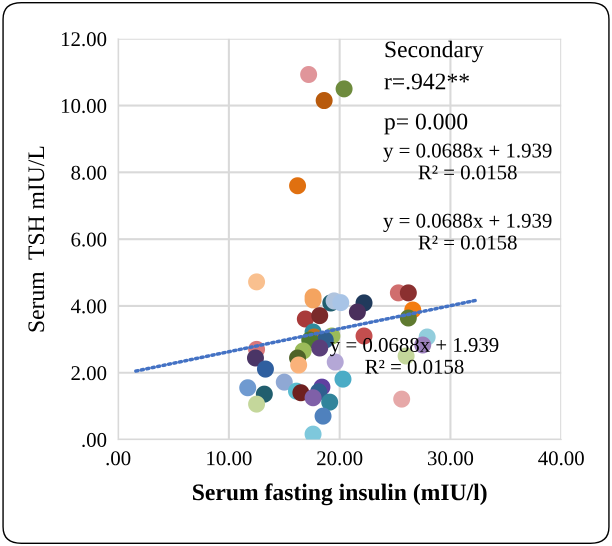 The width and height of the screenshot is (612, 546). Describe the element at coordinates (340, 494) in the screenshot. I see `x-axis-title: Serum fasting insulin (mIU/l)` at that location.